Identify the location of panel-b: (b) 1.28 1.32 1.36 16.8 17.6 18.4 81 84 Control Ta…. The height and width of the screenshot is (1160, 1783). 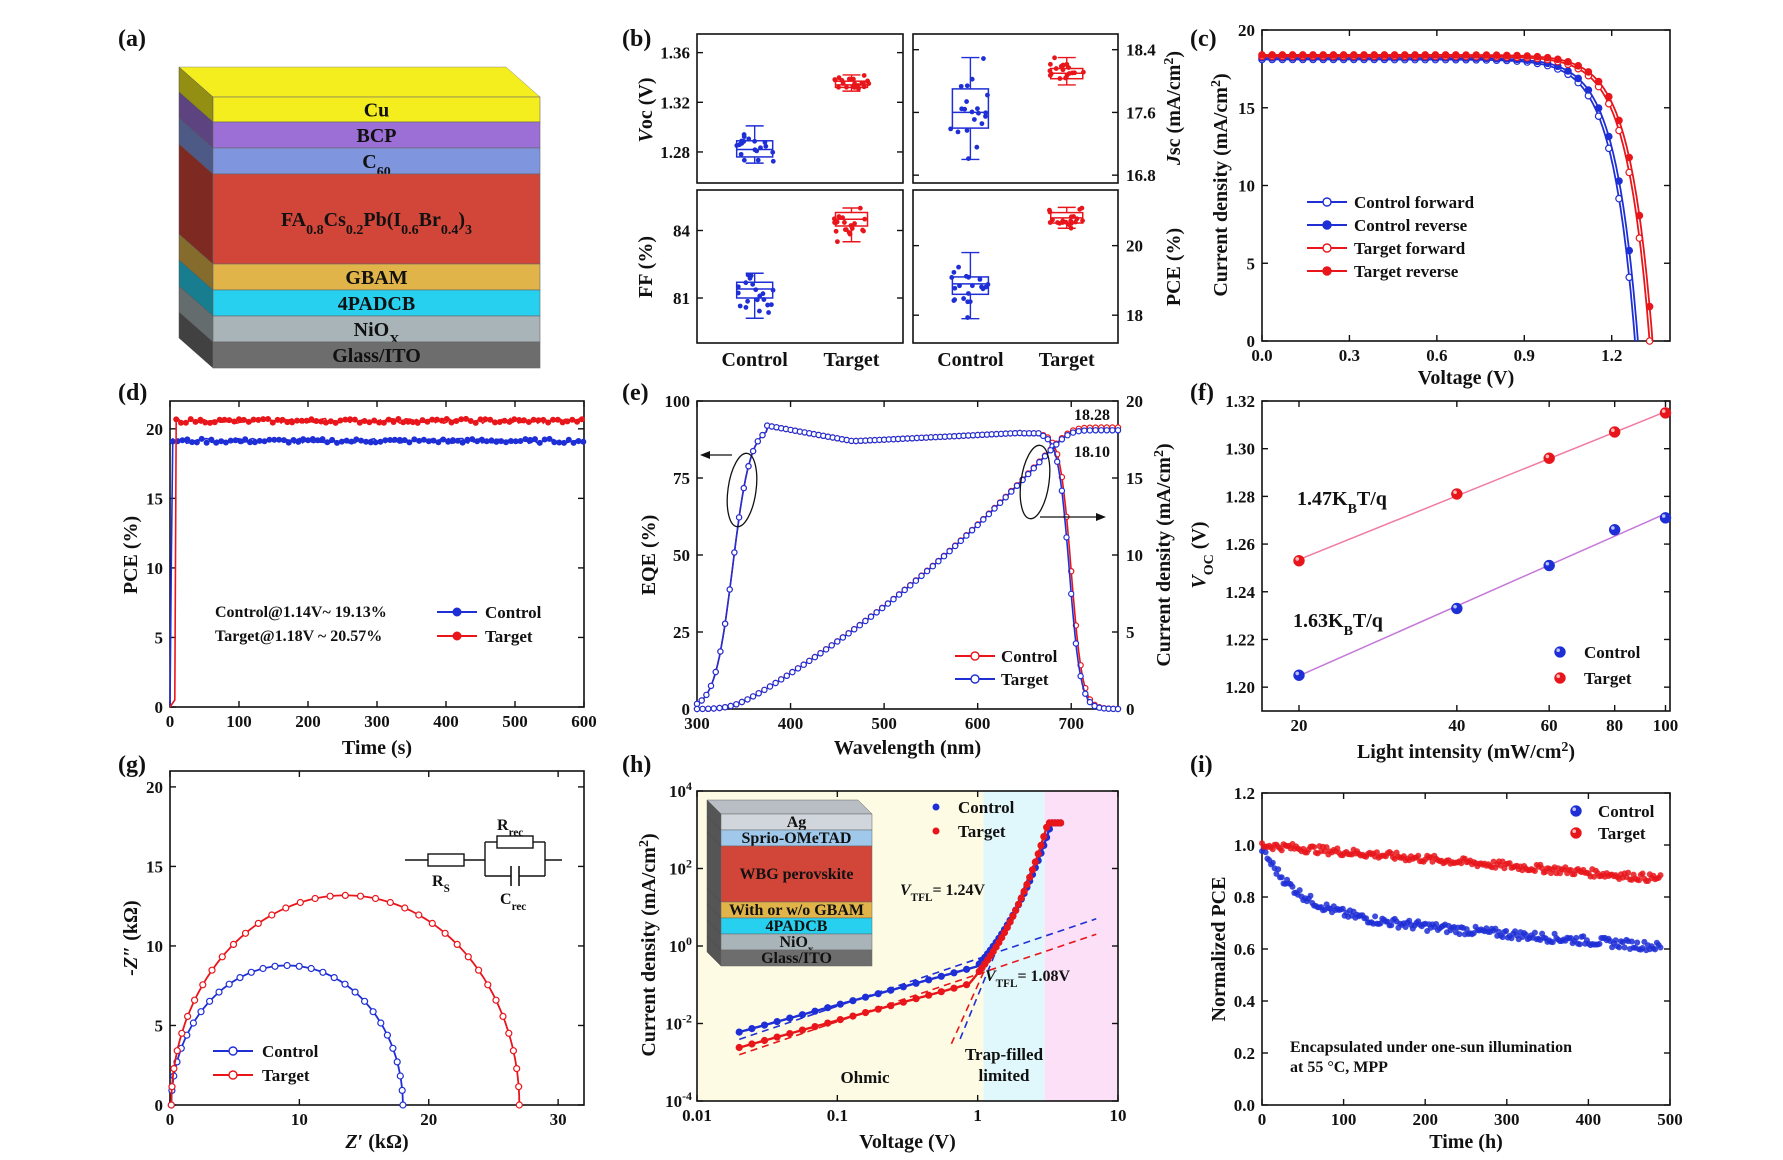
(903, 198).